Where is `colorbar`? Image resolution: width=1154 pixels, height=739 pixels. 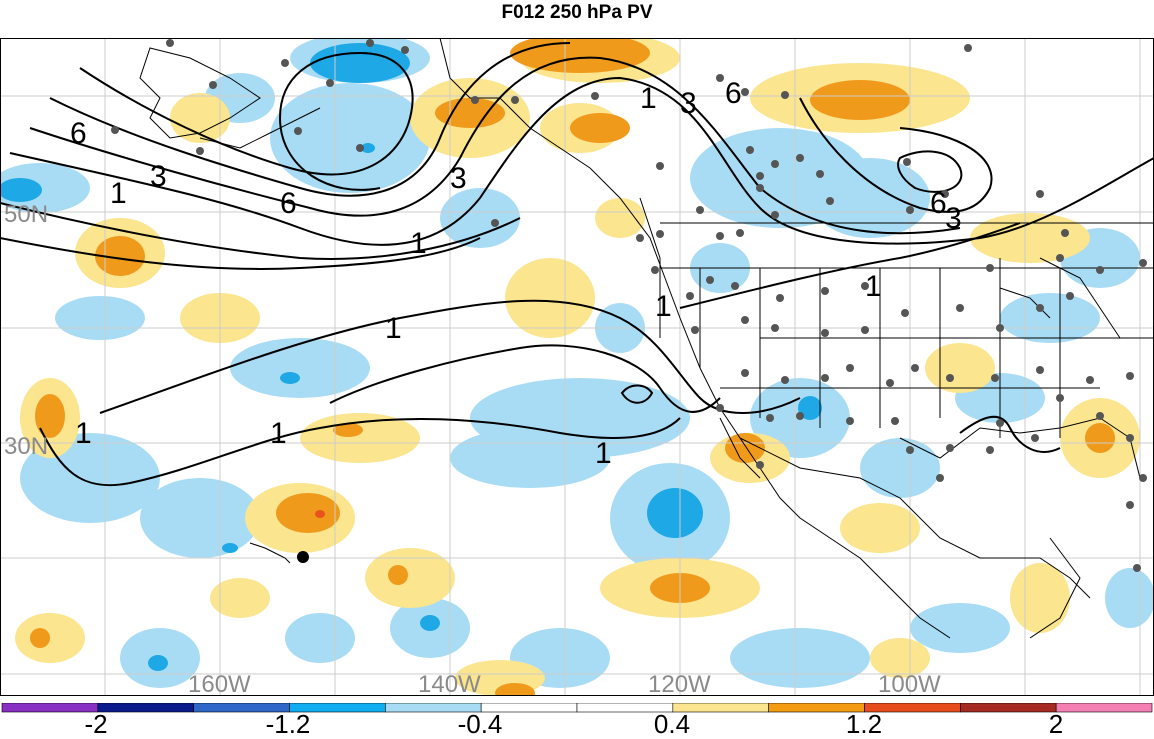 colorbar is located at coordinates (577, 708).